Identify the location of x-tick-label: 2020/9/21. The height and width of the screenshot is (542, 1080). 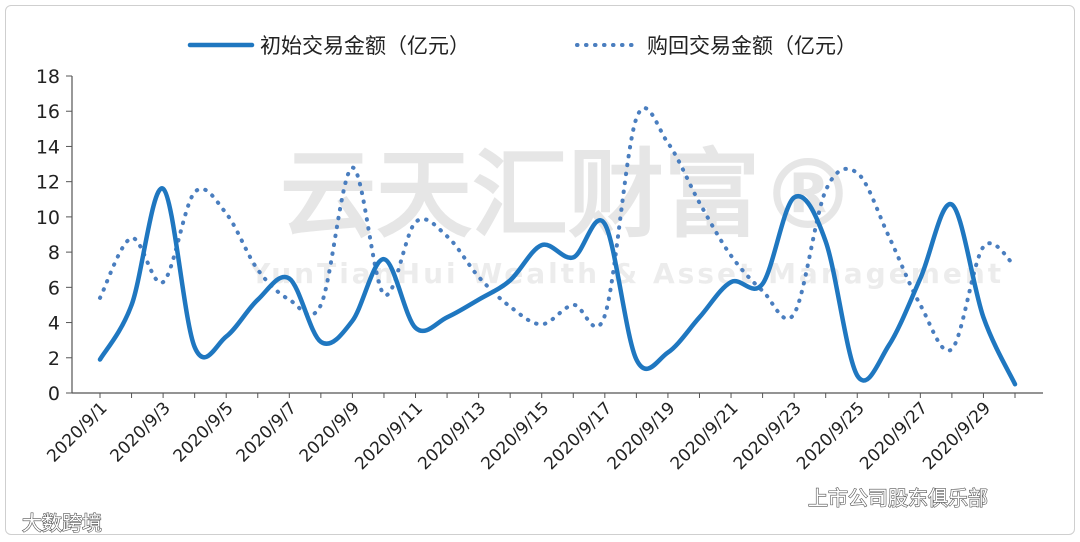
(705, 436).